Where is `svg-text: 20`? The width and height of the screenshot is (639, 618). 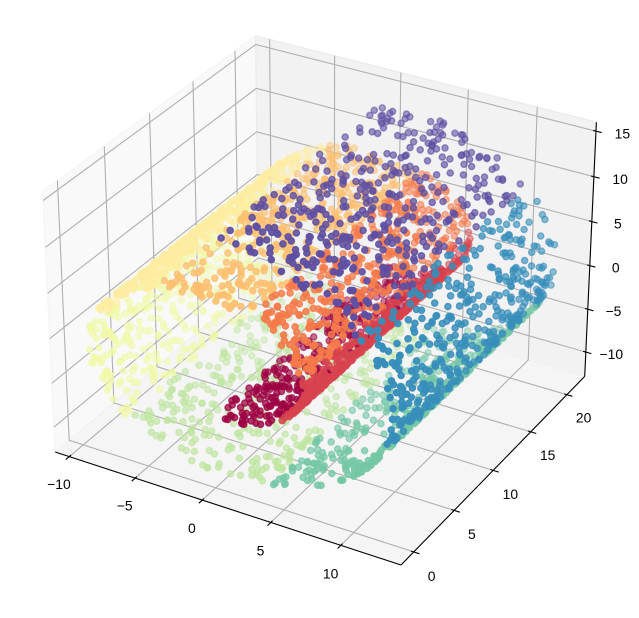
svg-text: 20 is located at coordinates (584, 418).